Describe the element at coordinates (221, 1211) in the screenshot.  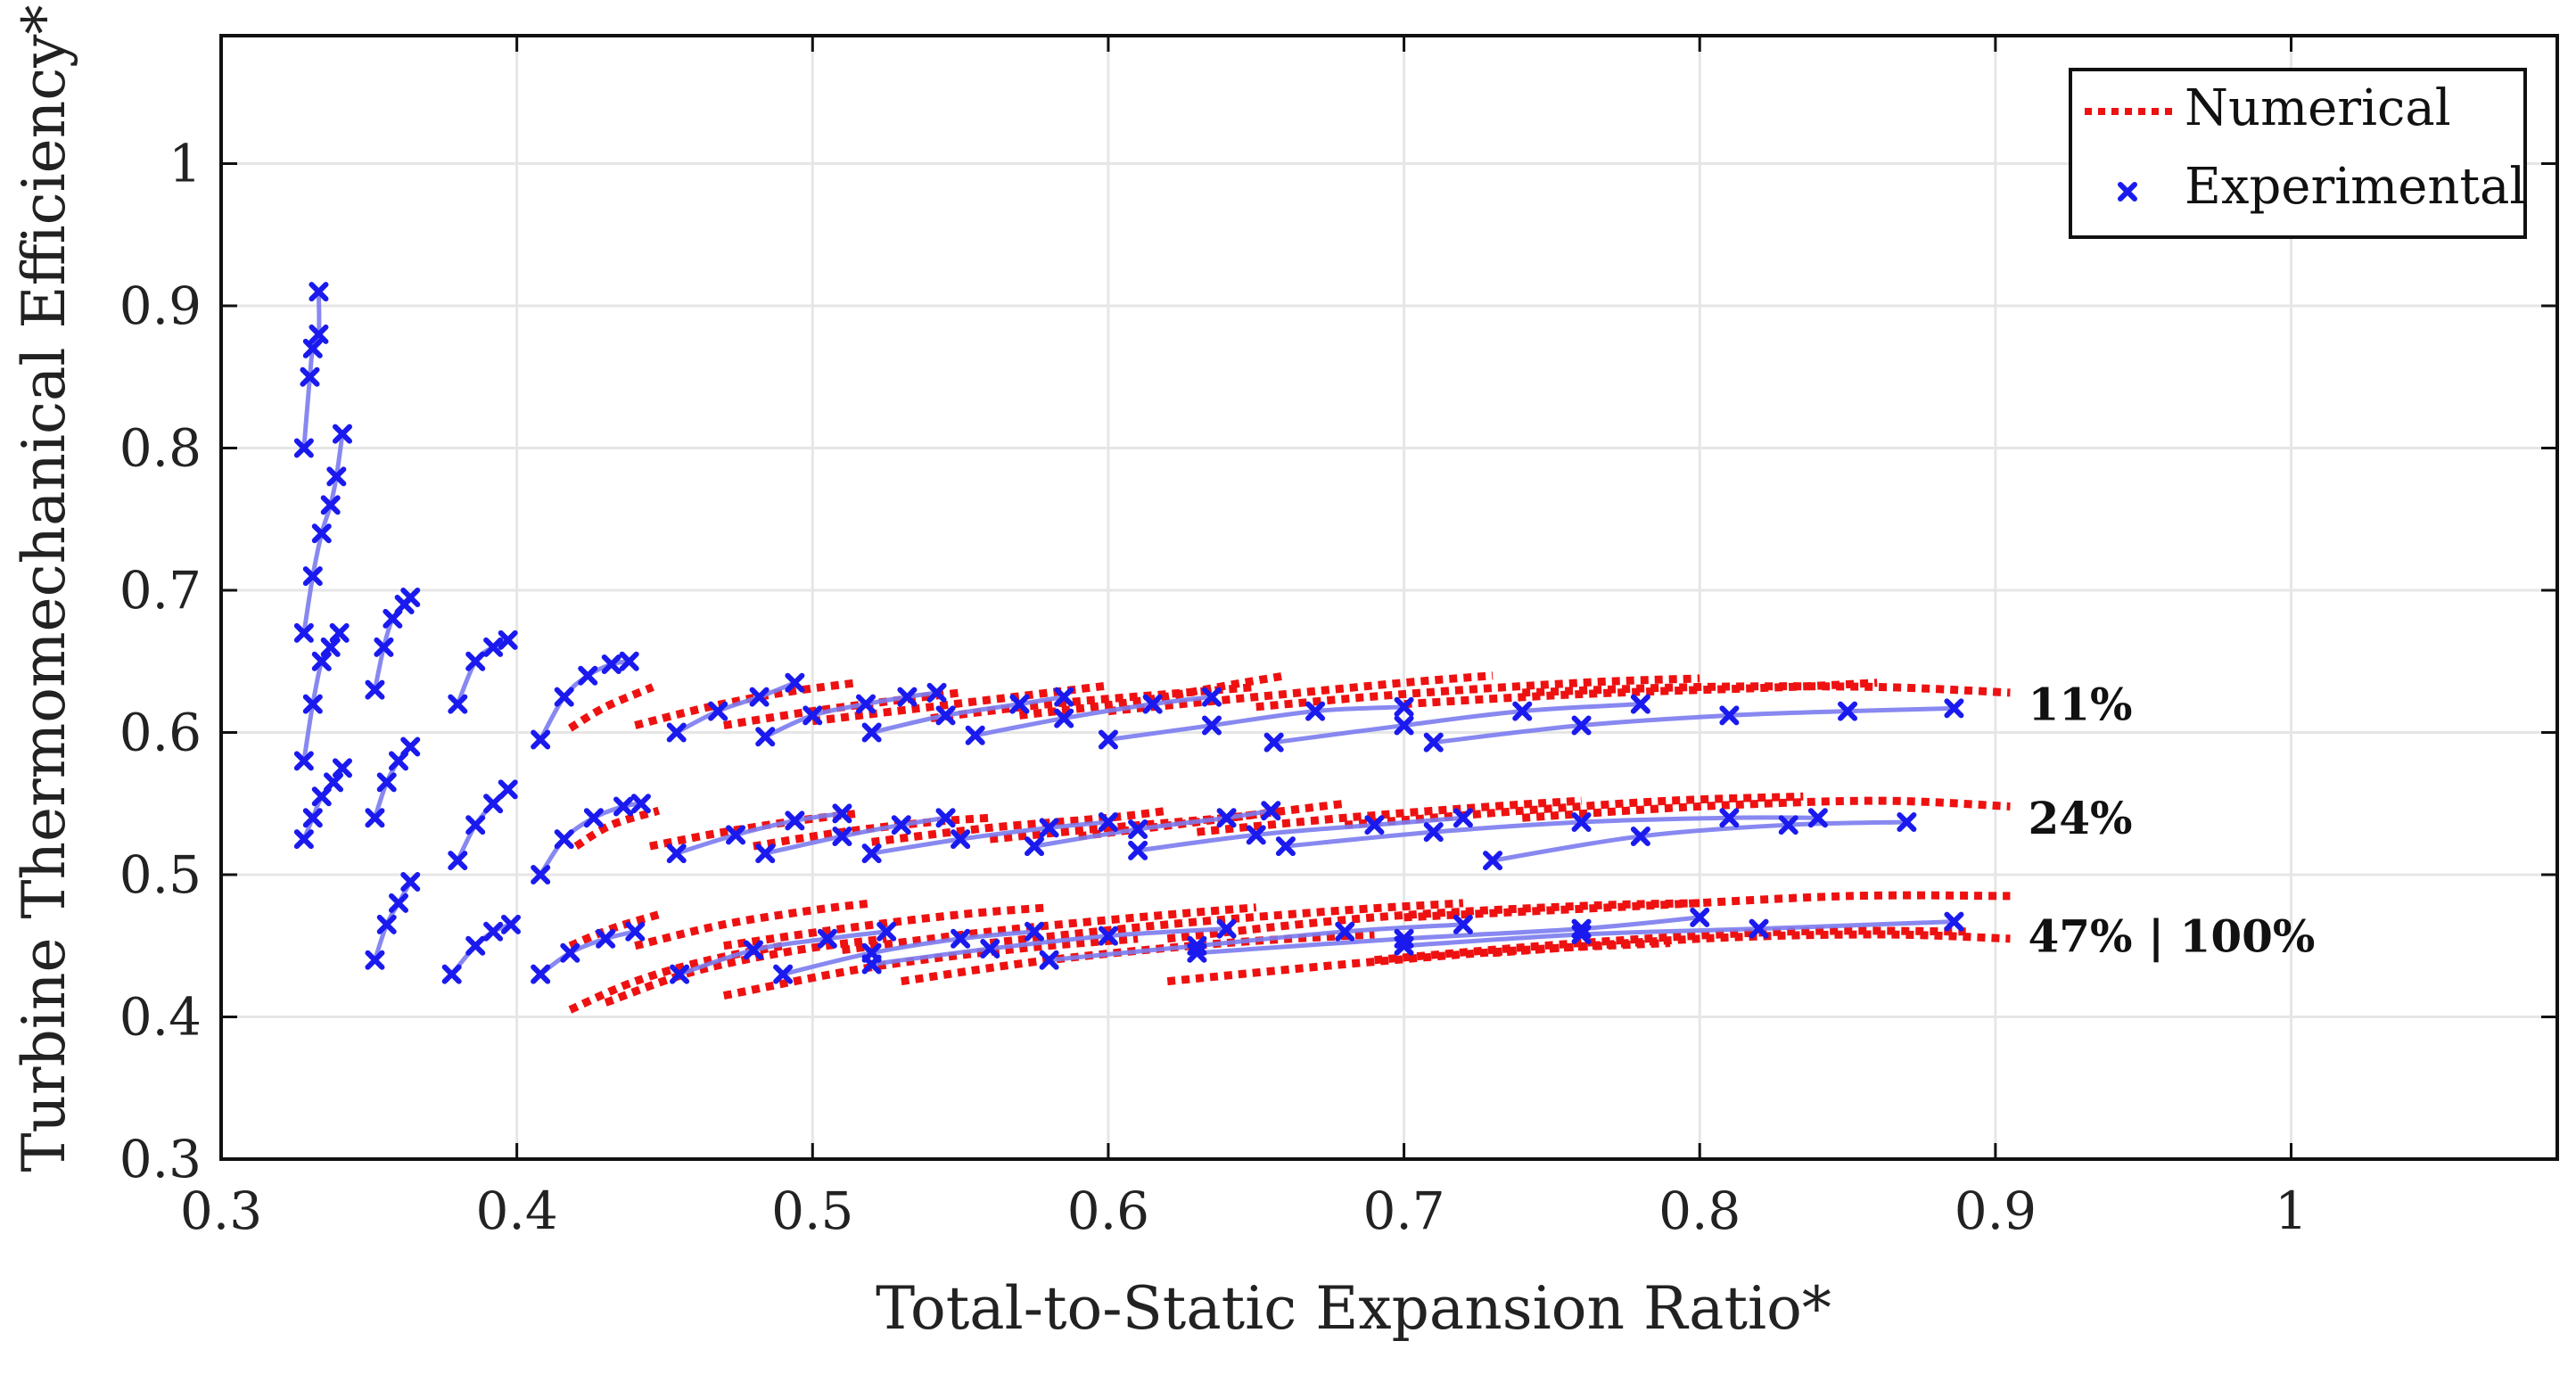
I see `x-tick-label: 0.3` at that location.